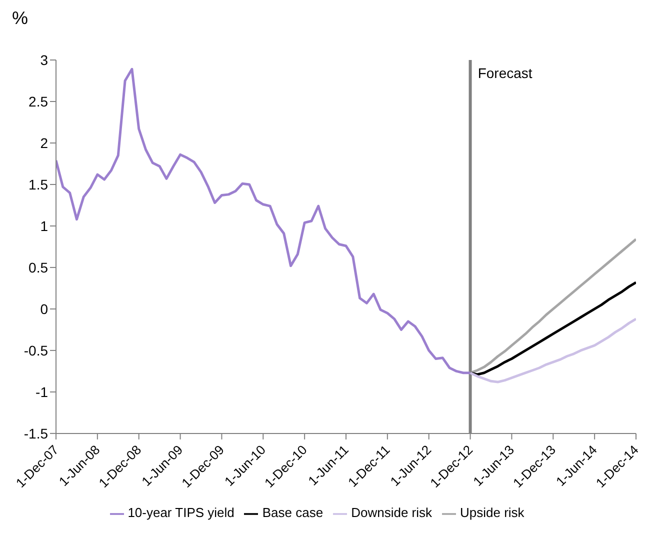  What do you see at coordinates (44, 226) in the screenshot?
I see `y-tick-label: 1` at bounding box center [44, 226].